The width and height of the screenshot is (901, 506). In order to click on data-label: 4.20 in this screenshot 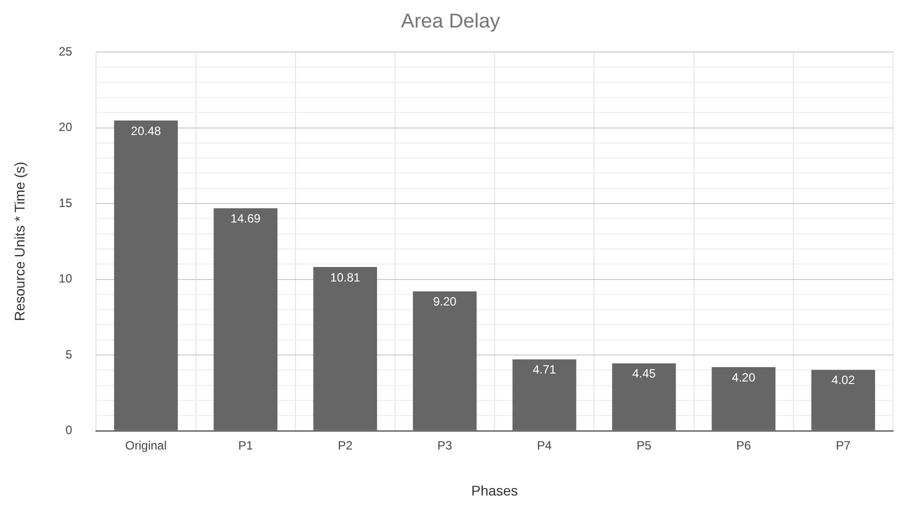, I will do `click(744, 377)`.